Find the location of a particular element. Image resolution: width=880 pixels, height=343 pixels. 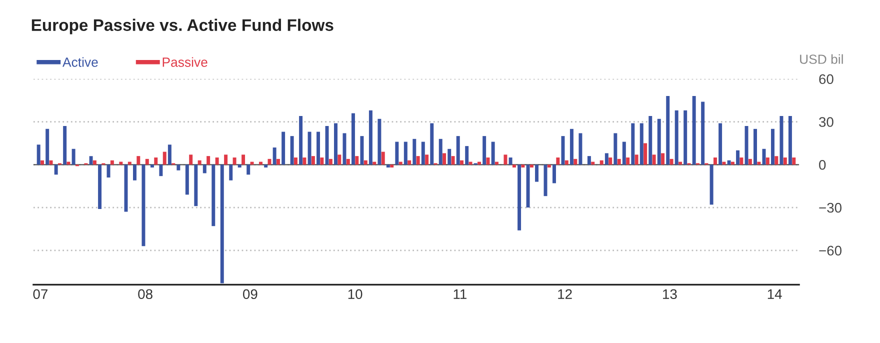

x-tick-label: 07 is located at coordinates (40, 294).